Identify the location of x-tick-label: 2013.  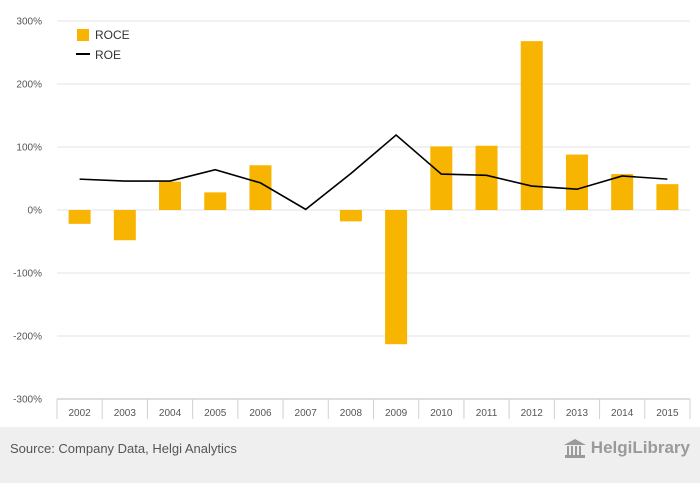
(577, 413).